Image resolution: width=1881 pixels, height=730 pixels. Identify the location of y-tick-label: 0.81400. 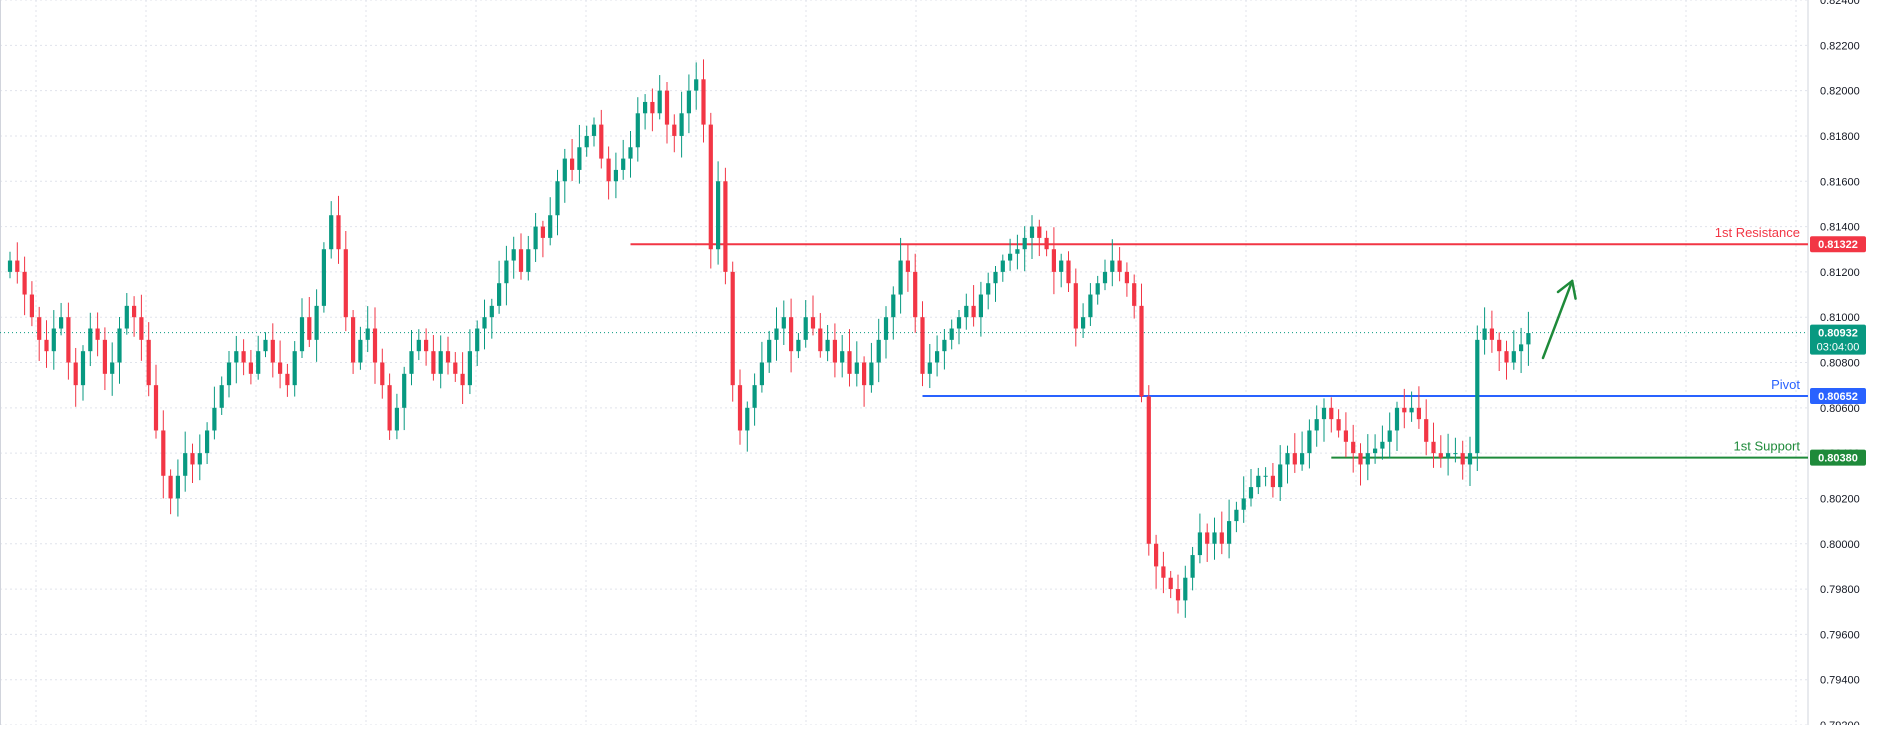
(1840, 228).